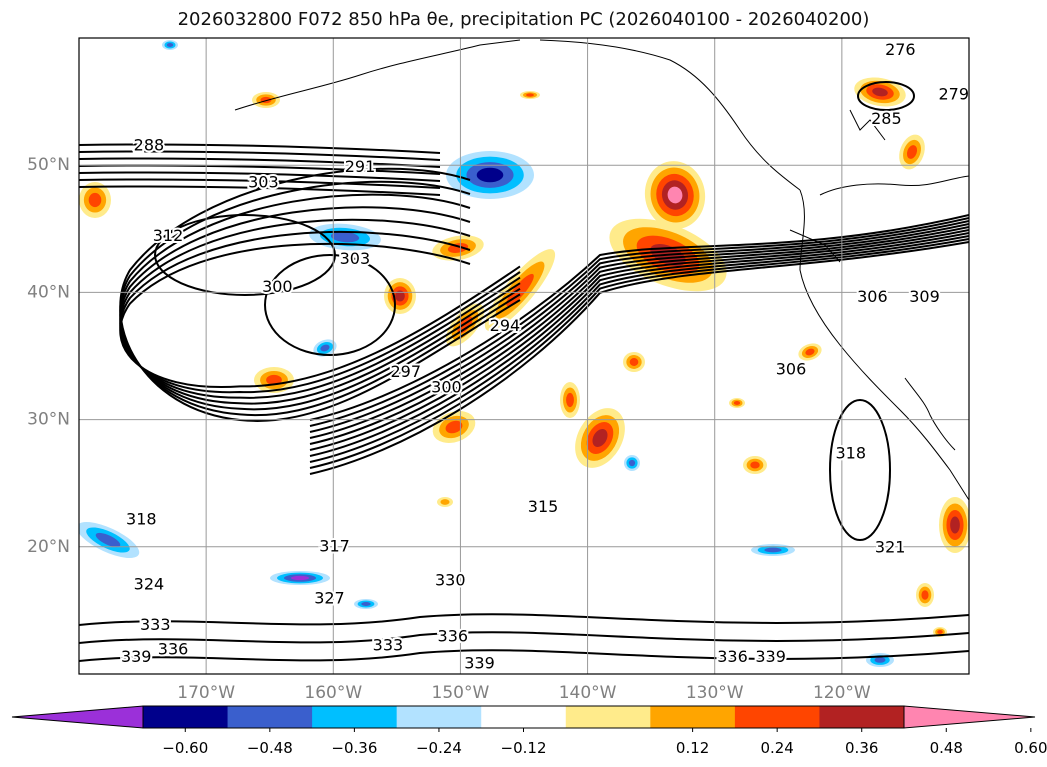 The height and width of the screenshot is (767, 1047). Describe the element at coordinates (900, 49) in the screenshot. I see `contour-label: 276` at that location.